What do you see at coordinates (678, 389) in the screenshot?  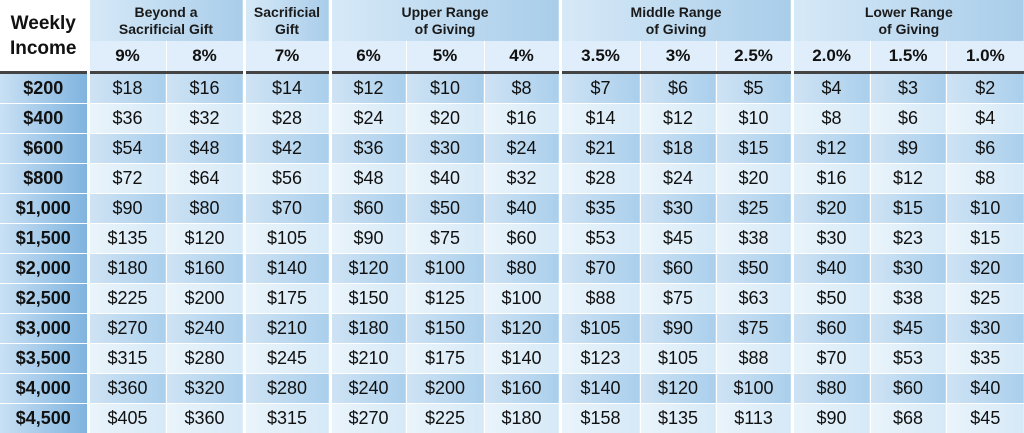 I see `amount-cell: $120` at bounding box center [678, 389].